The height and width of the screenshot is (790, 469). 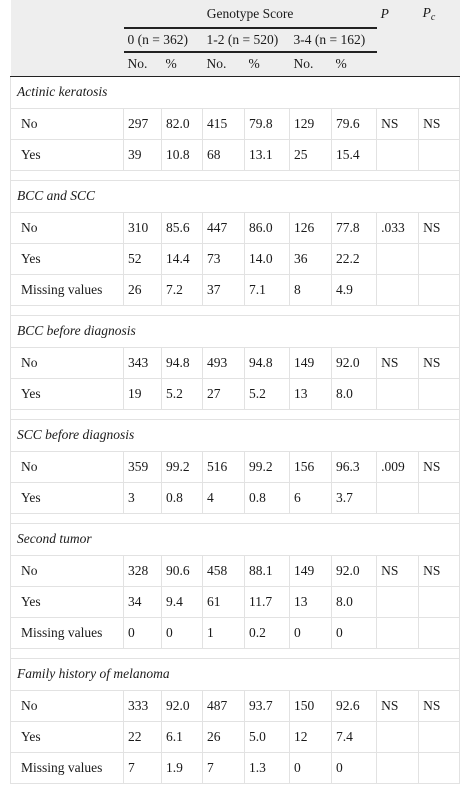 I want to click on percent-cell: 8.0, so click(x=354, y=601).